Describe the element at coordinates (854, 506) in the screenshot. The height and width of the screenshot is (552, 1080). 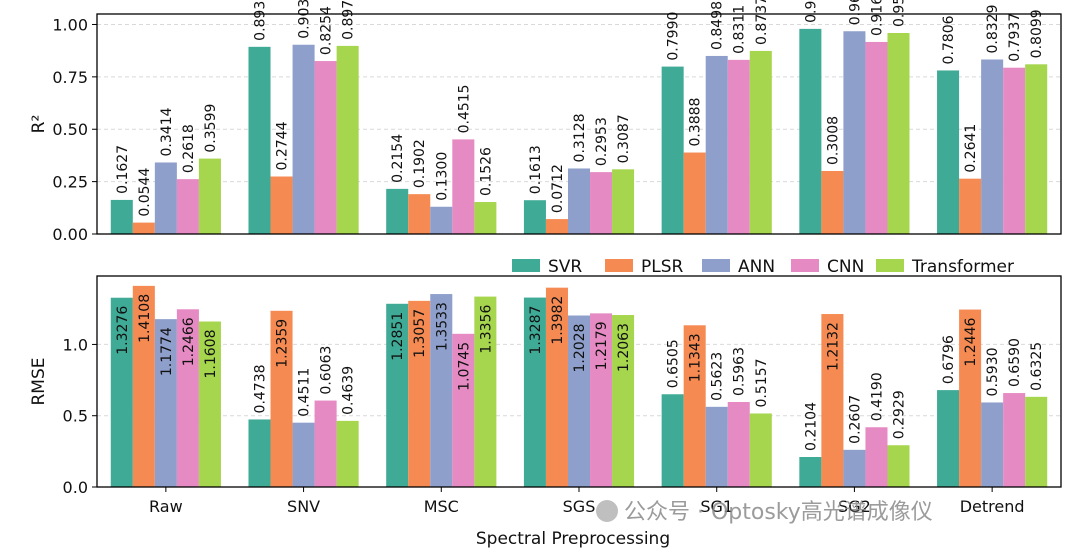
I see `x-tick-label: SG2` at that location.